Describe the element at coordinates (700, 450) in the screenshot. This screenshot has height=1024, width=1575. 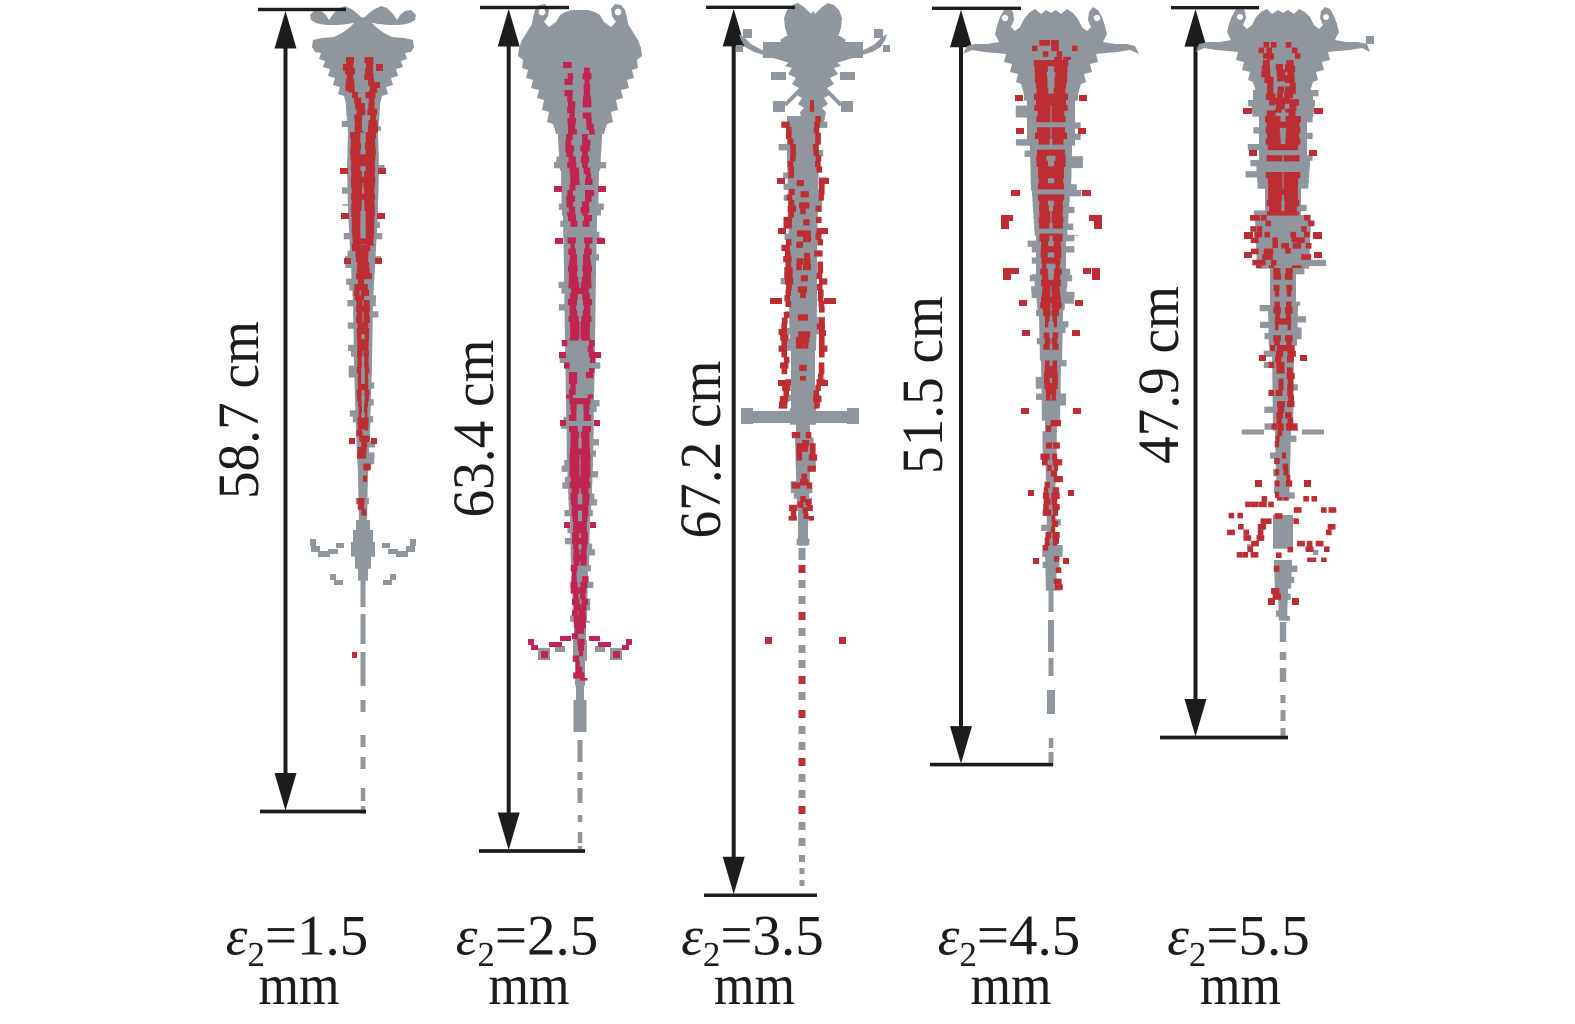
I see `svg-text: 67.2 cm` at that location.